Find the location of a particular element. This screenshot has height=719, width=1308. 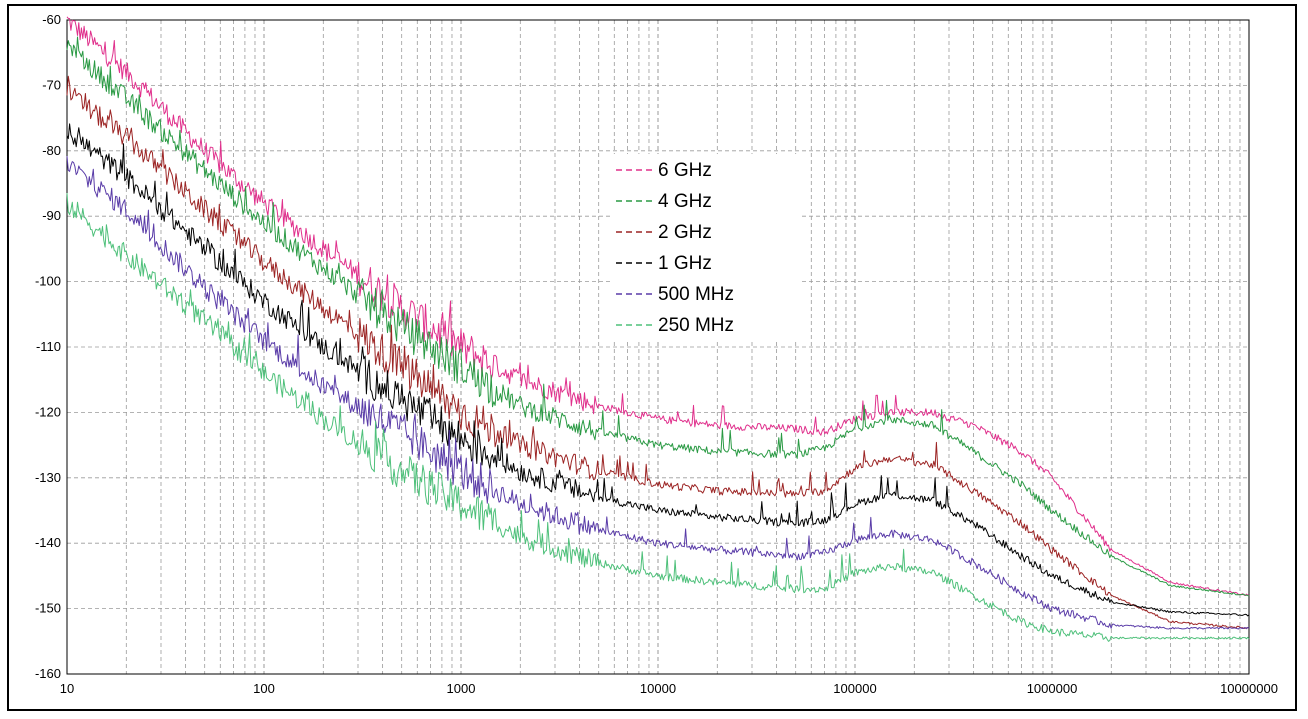

legend-box is located at coordinates (705, 248).